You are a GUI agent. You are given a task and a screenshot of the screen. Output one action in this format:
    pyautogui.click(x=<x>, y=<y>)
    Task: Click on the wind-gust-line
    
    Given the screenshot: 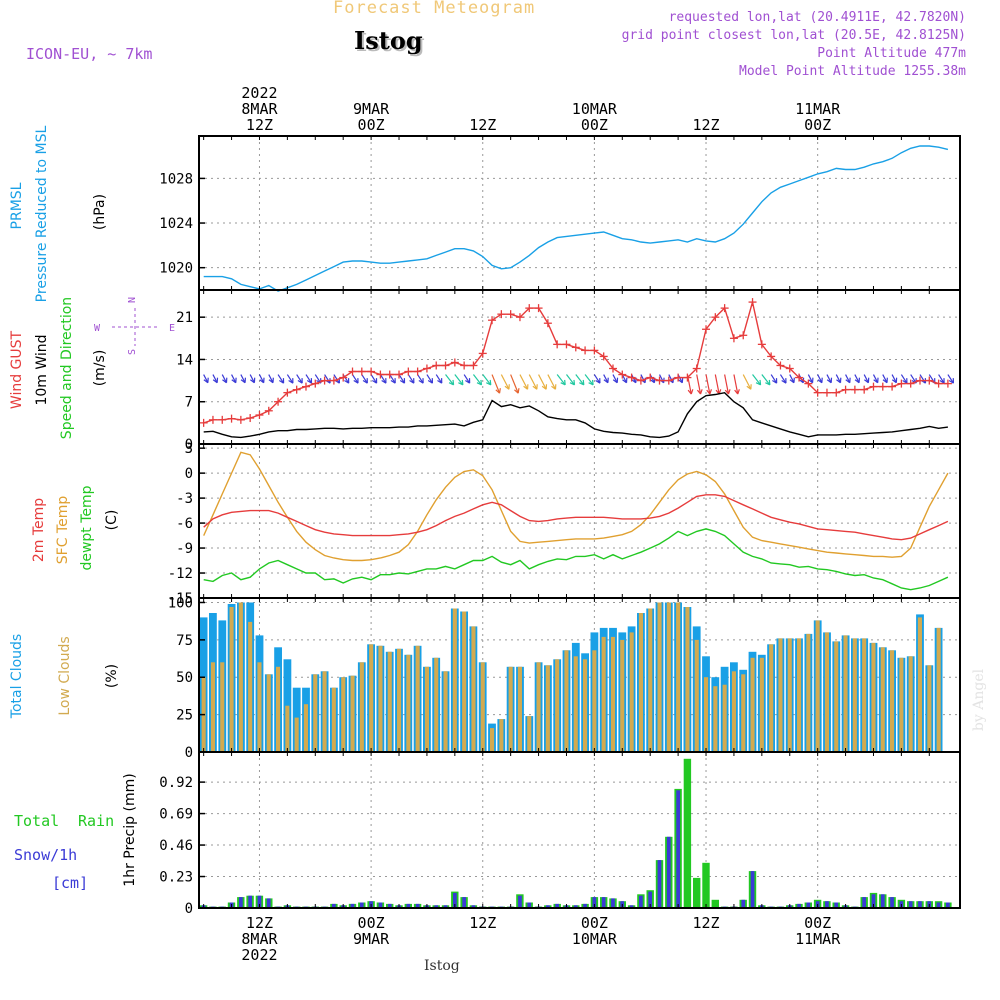 What is the action you would take?
    pyautogui.click(x=575, y=362)
    